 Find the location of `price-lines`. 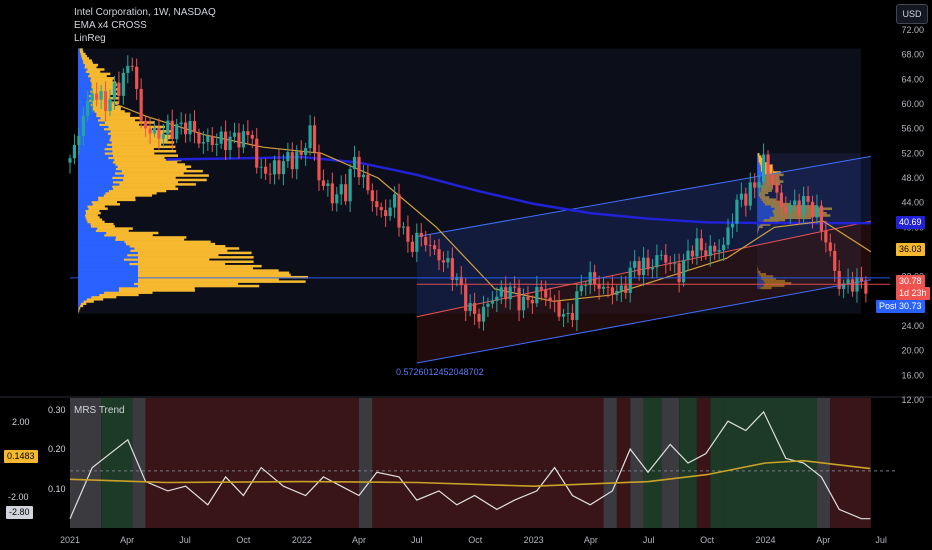

price-lines is located at coordinates (480, 281).